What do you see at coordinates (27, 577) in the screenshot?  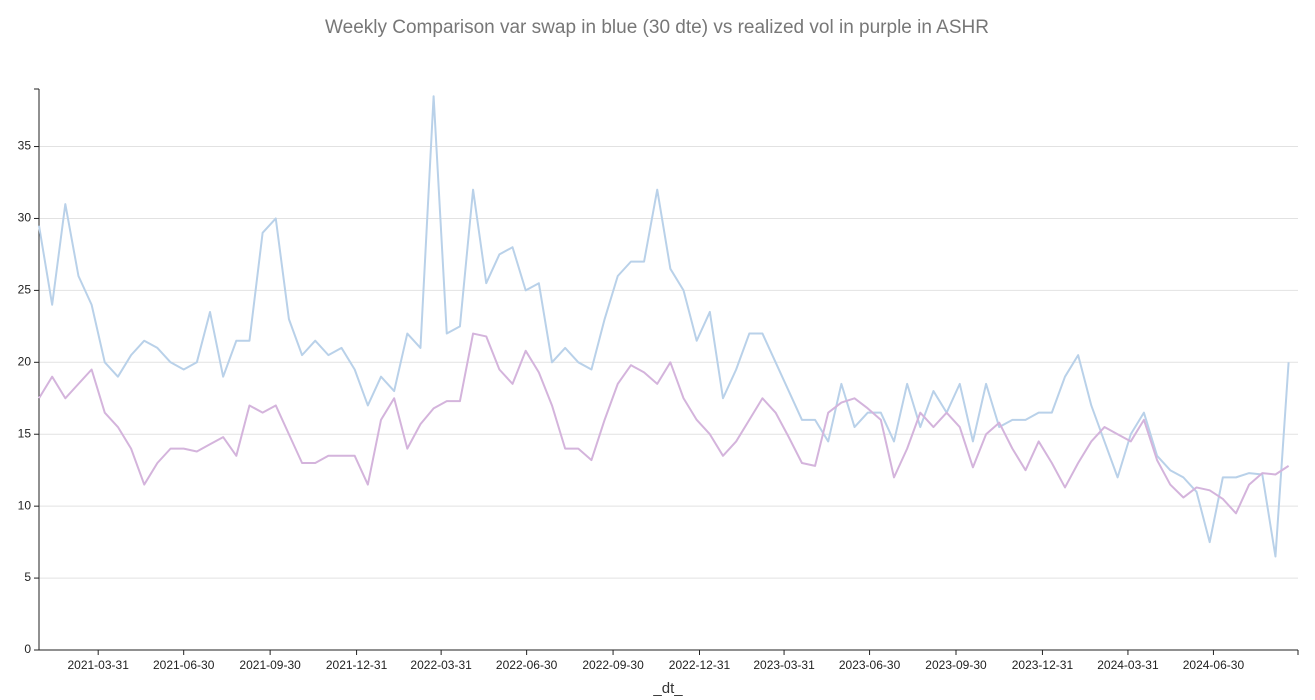 I see `y-tick-label: 5` at bounding box center [27, 577].